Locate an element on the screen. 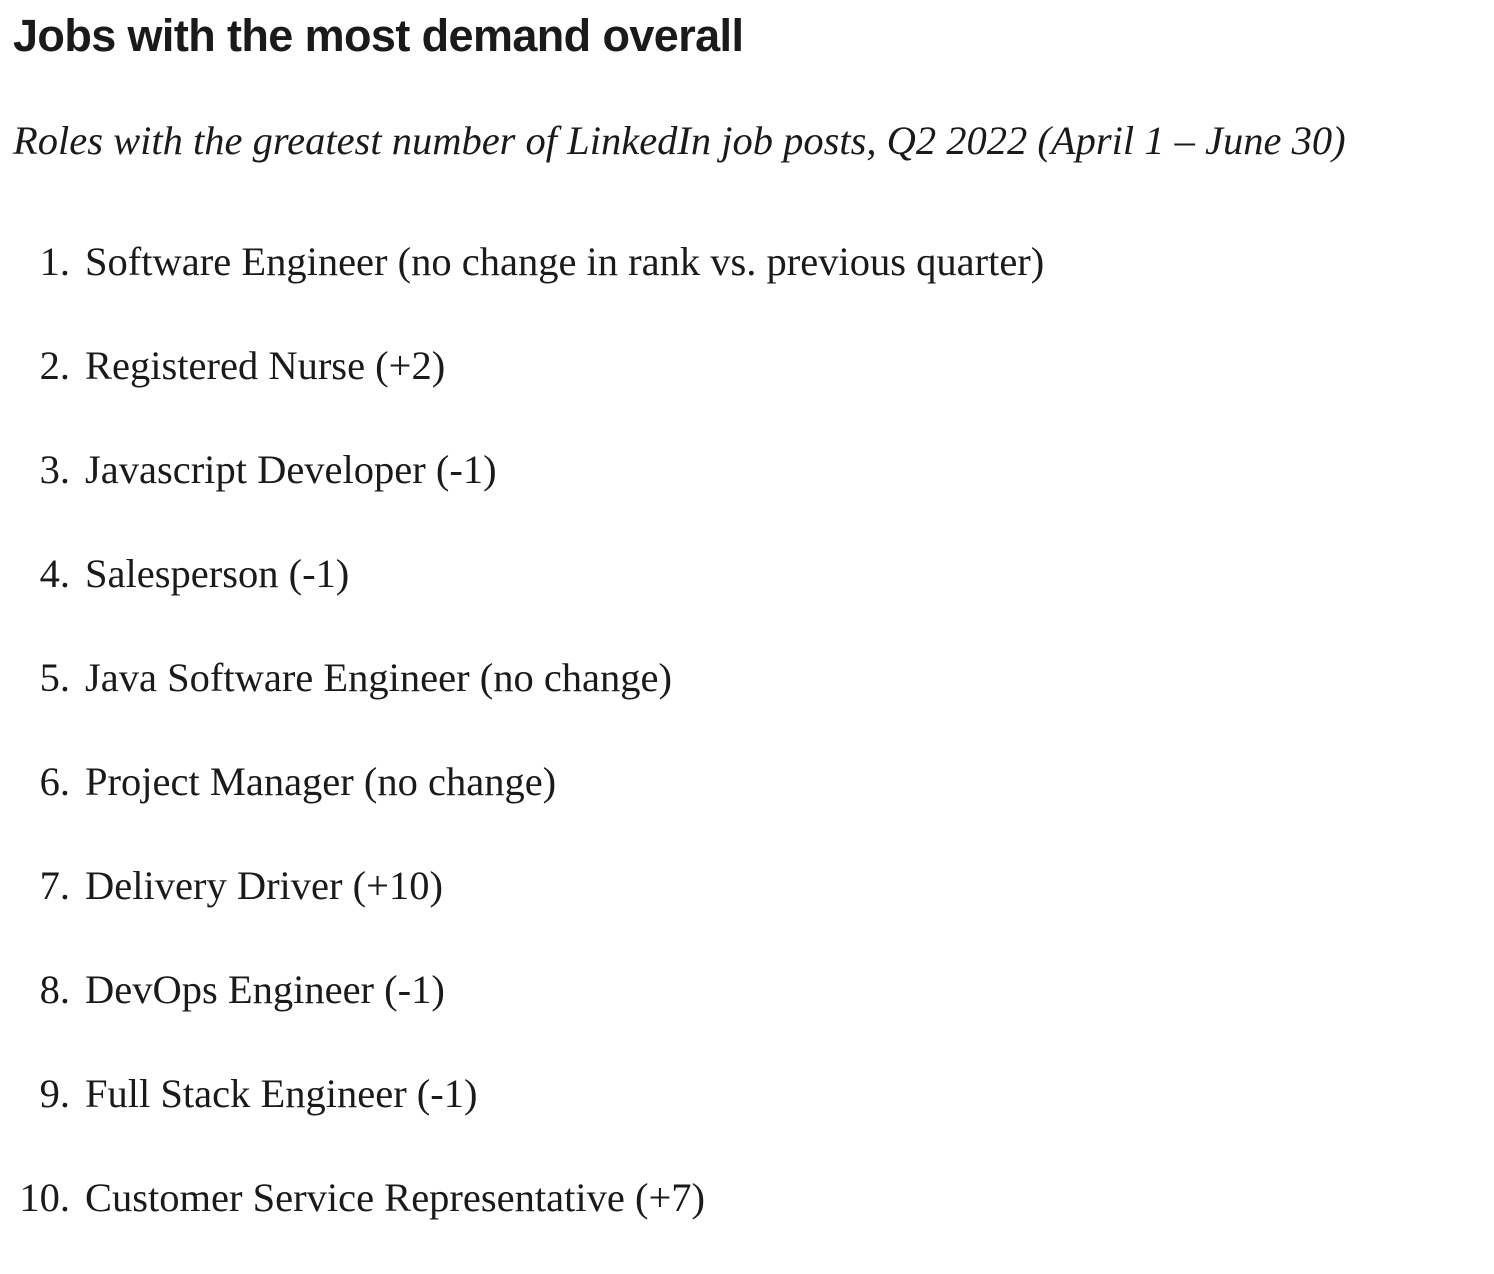 The width and height of the screenshot is (1494, 1274). list-item-text: Customer Service Representative (+7) is located at coordinates (395, 1197).